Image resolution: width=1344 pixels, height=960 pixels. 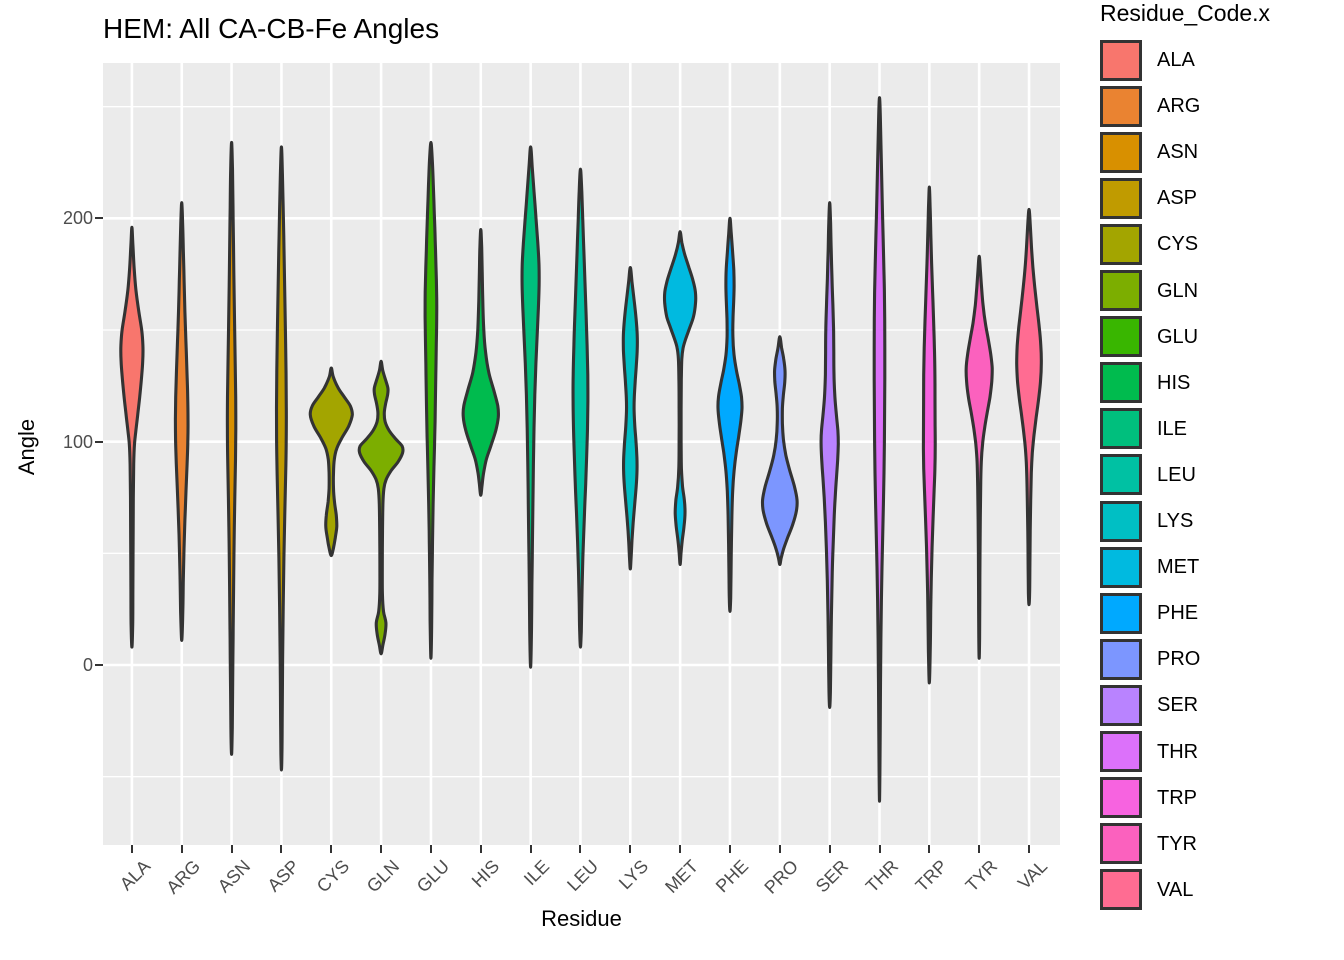 What do you see at coordinates (1178, 567) in the screenshot?
I see `legend-label-MET: MET` at bounding box center [1178, 567].